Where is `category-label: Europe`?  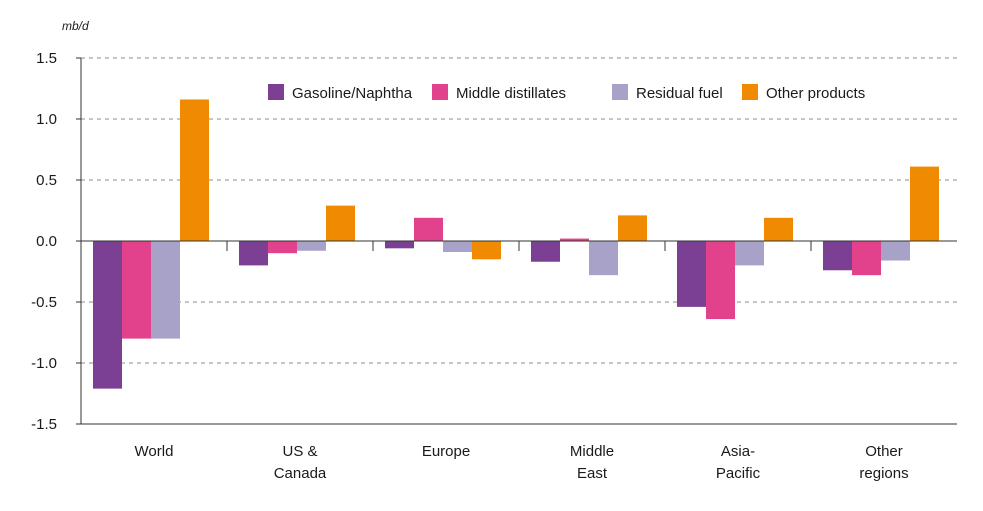
category-label: Europe is located at coordinates (446, 451).